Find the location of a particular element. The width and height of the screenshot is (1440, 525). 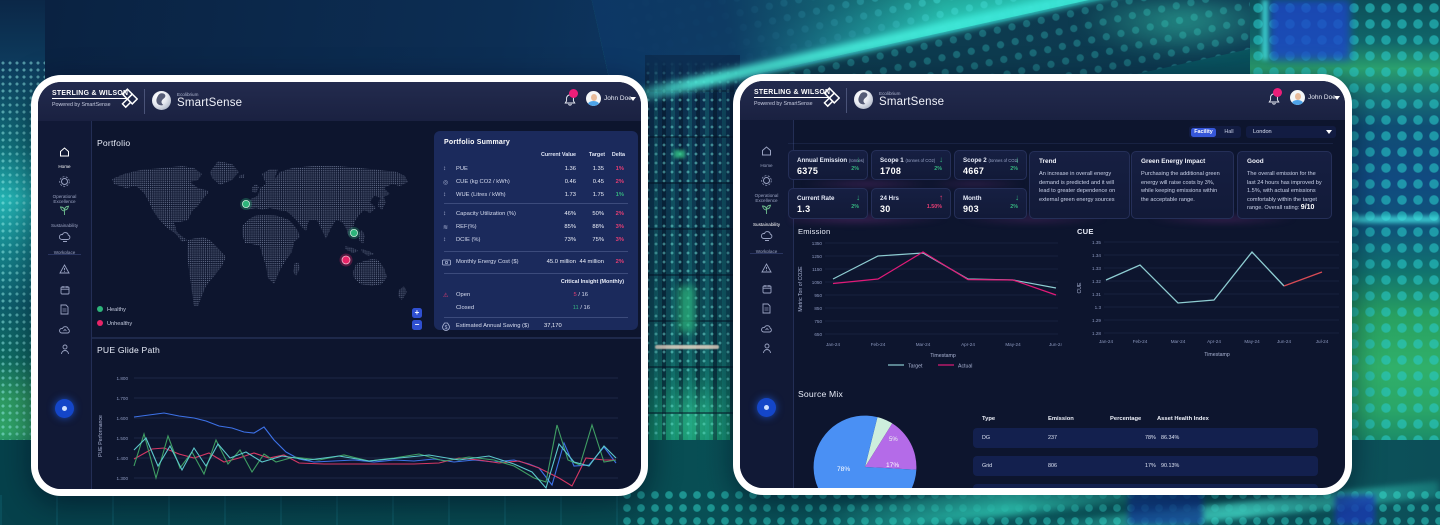

svg-text: 1.400 is located at coordinates (123, 458).